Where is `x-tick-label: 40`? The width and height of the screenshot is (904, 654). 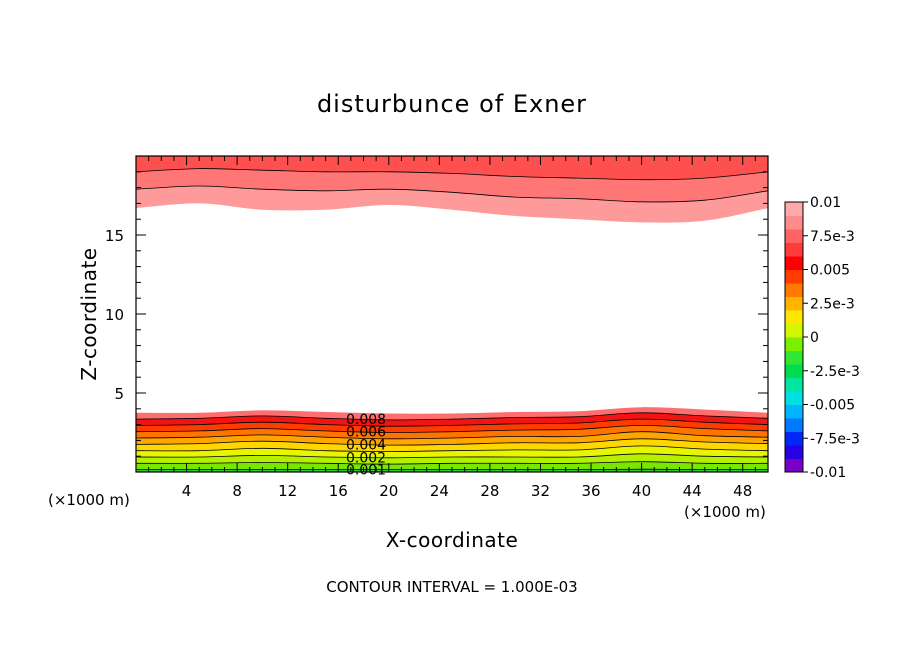
x-tick-label: 40 is located at coordinates (641, 491).